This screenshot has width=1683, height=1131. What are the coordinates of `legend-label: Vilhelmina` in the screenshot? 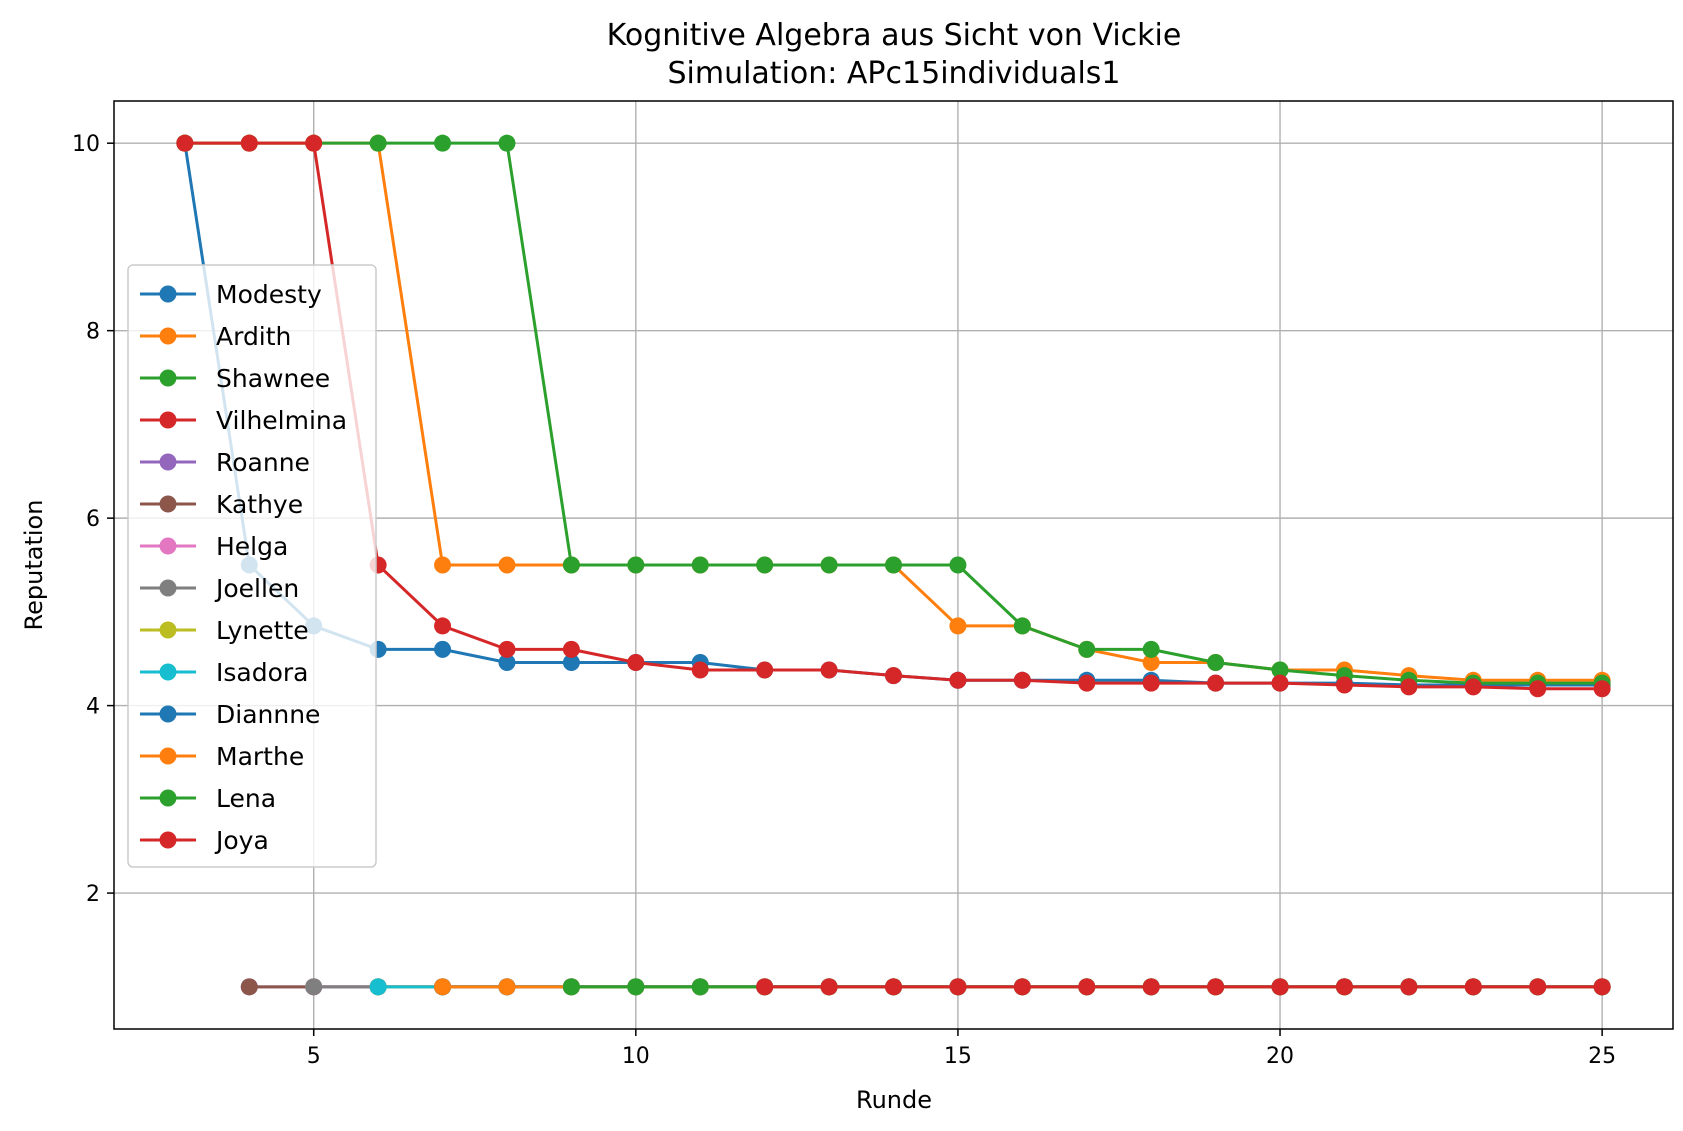 It's located at (281, 420).